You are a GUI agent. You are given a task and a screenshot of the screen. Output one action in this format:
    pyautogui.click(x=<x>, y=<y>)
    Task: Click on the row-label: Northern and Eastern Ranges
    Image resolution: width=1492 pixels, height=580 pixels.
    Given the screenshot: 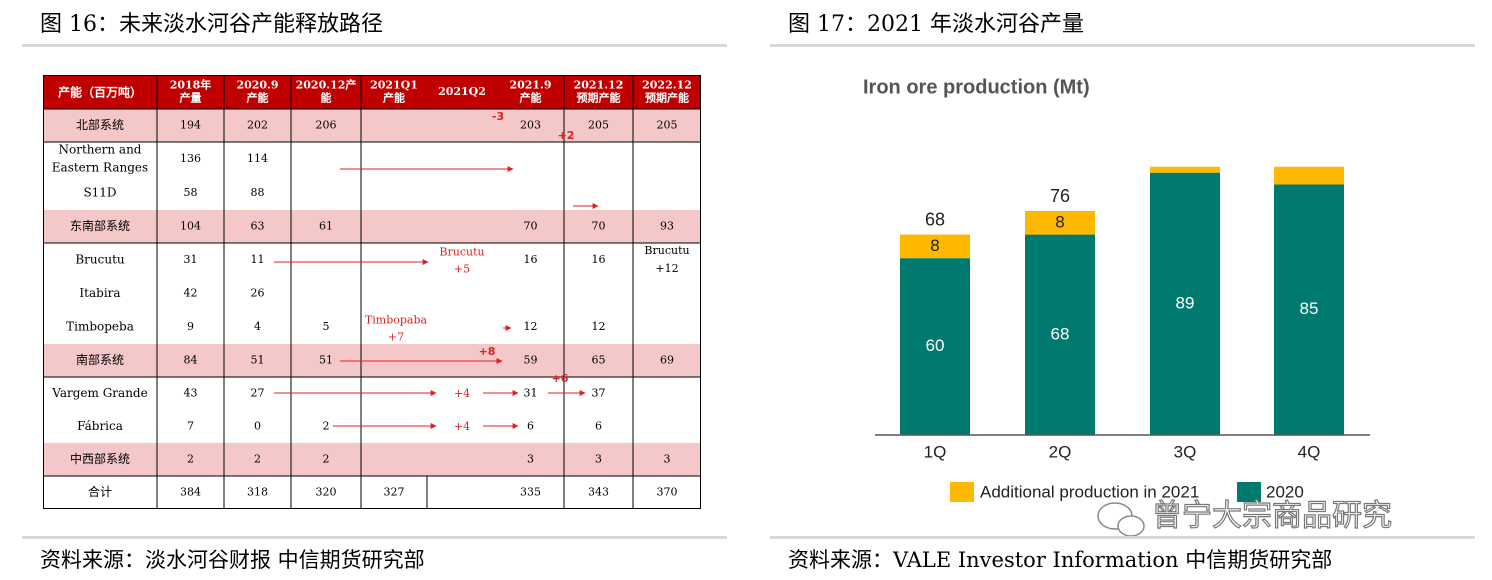 What is the action you would take?
    pyautogui.click(x=100, y=159)
    